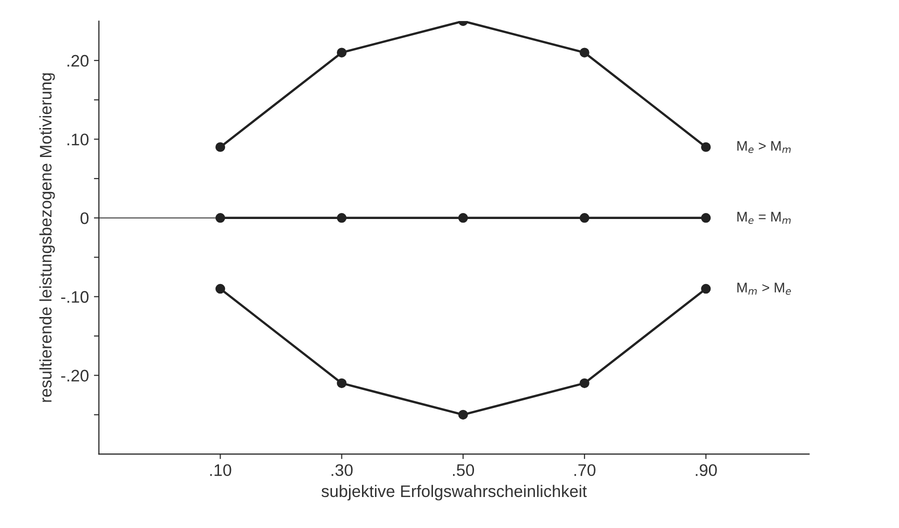  What do you see at coordinates (84, 218) in the screenshot?
I see `y-tick-label: 0` at bounding box center [84, 218].